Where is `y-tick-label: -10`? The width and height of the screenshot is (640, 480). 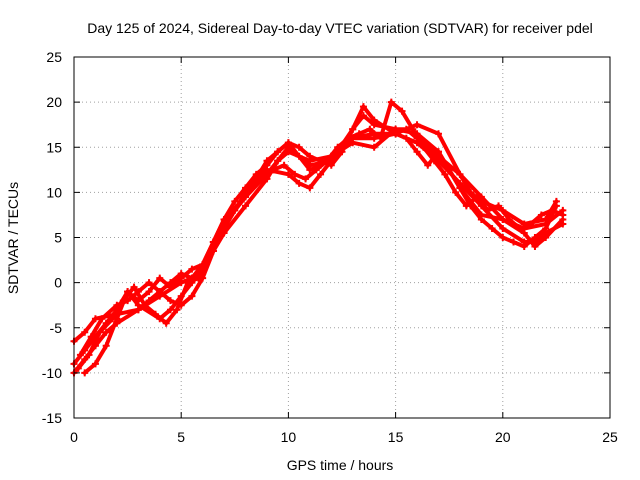 y-tick-label: -10 is located at coordinates (52, 373).